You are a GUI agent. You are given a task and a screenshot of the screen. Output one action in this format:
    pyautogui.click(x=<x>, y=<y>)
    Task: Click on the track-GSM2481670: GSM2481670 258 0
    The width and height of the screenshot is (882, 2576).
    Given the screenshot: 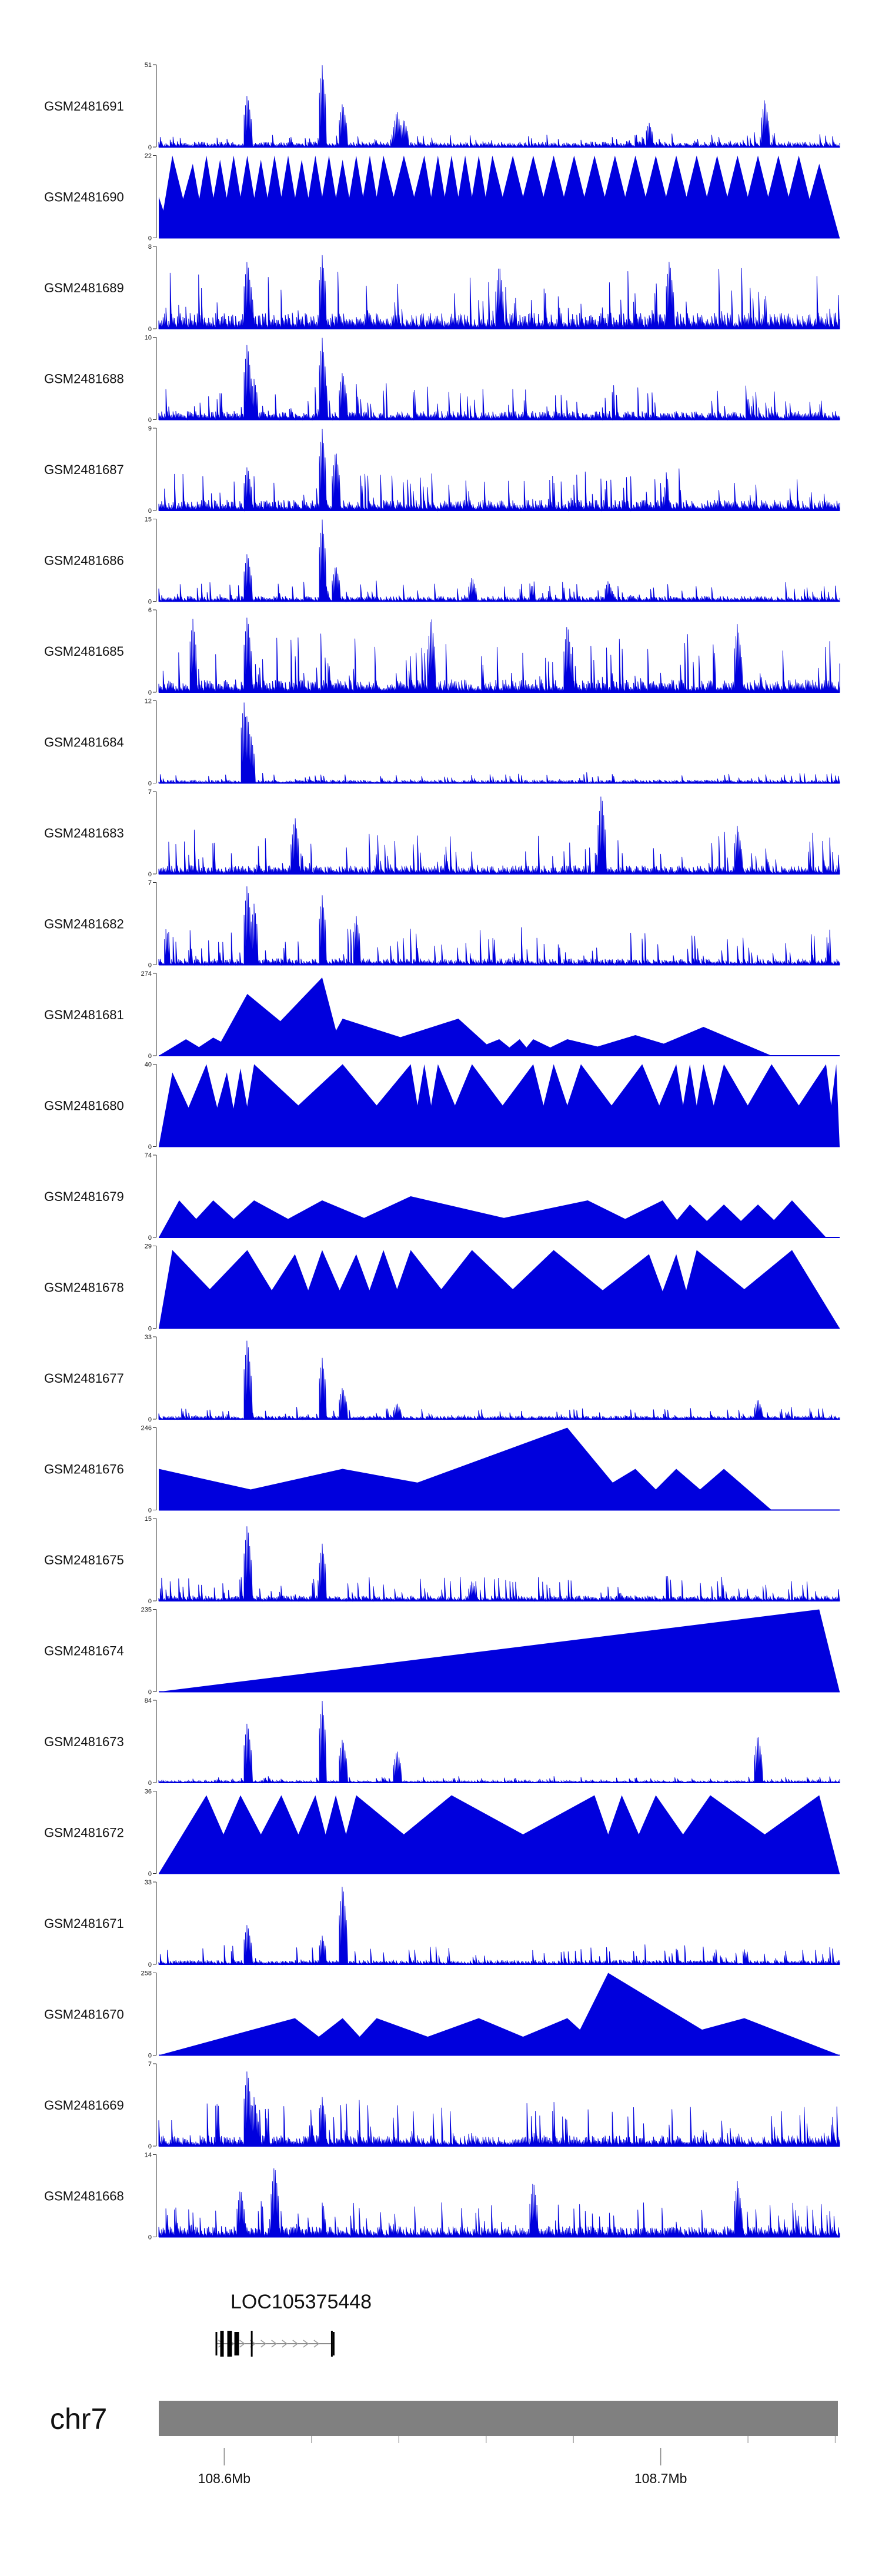 What is the action you would take?
    pyautogui.click(x=442, y=2015)
    